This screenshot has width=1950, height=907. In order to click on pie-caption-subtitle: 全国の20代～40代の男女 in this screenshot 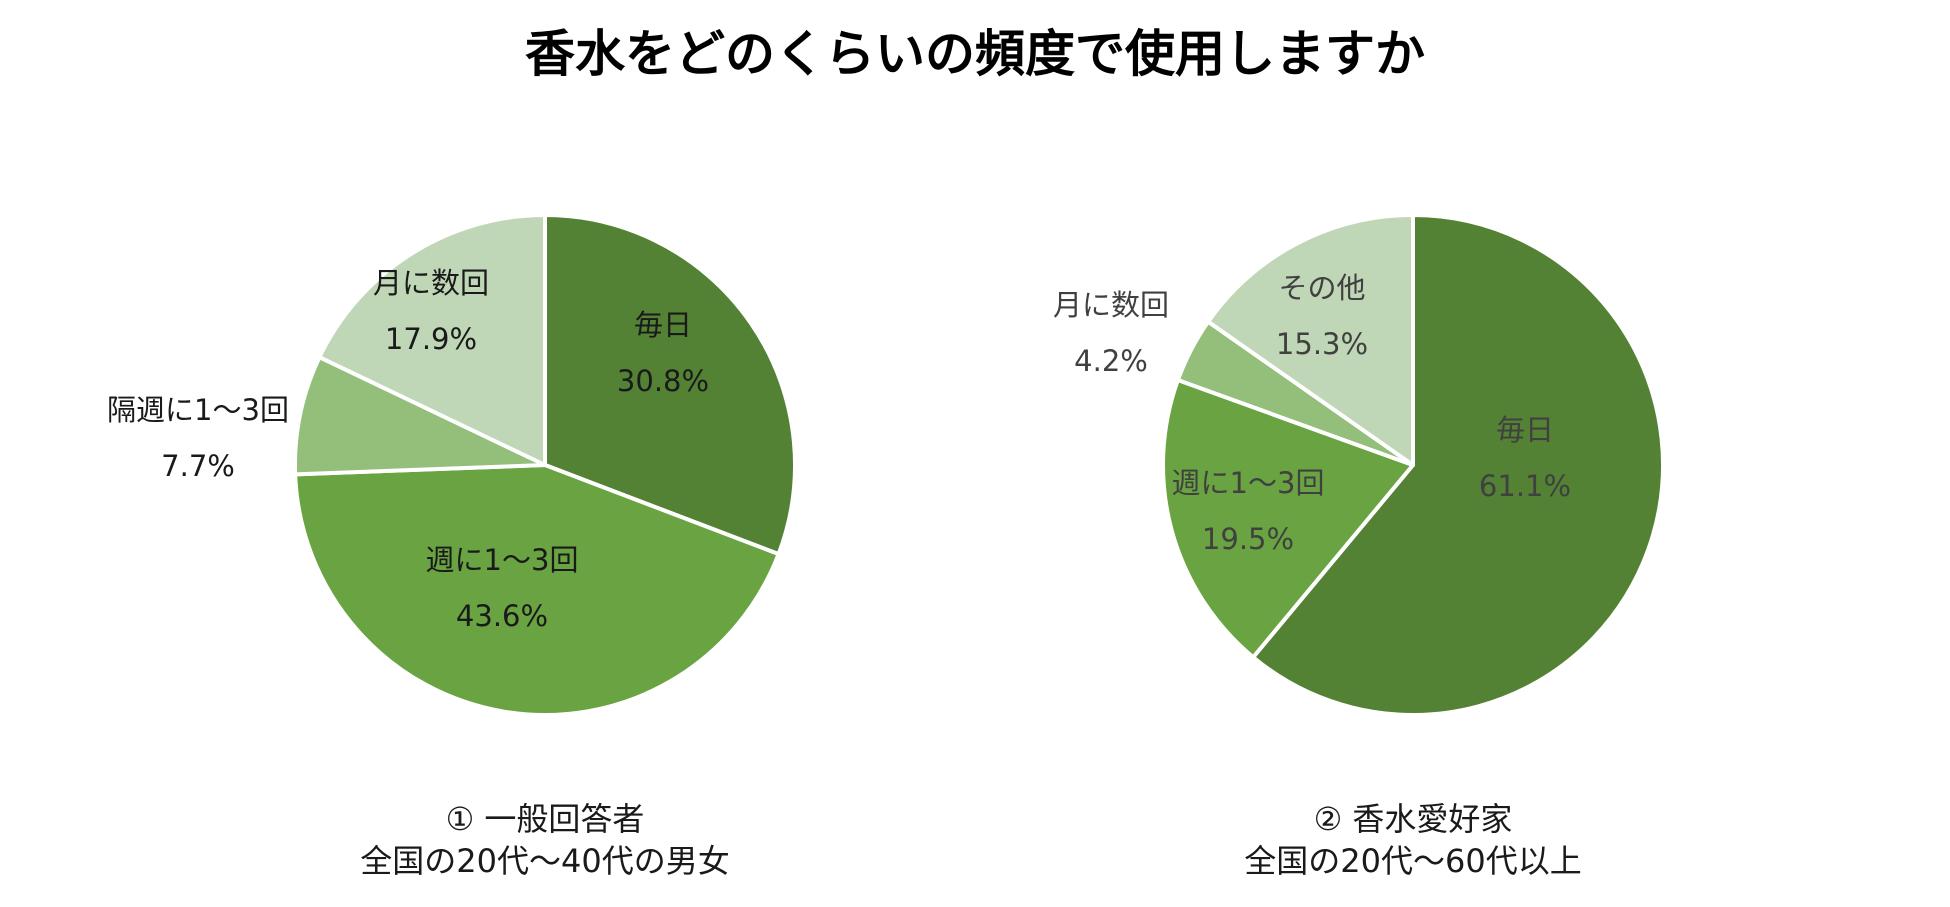, I will do `click(545, 861)`.